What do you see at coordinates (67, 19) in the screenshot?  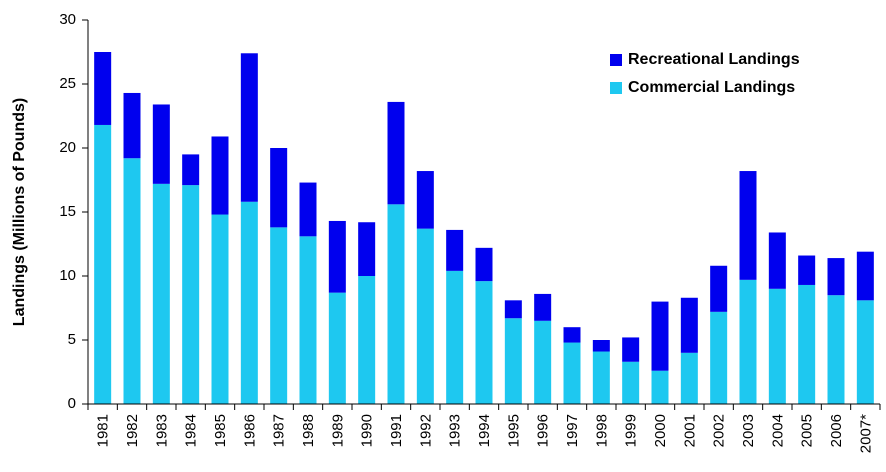 I see `y-tick-label: 30` at bounding box center [67, 19].